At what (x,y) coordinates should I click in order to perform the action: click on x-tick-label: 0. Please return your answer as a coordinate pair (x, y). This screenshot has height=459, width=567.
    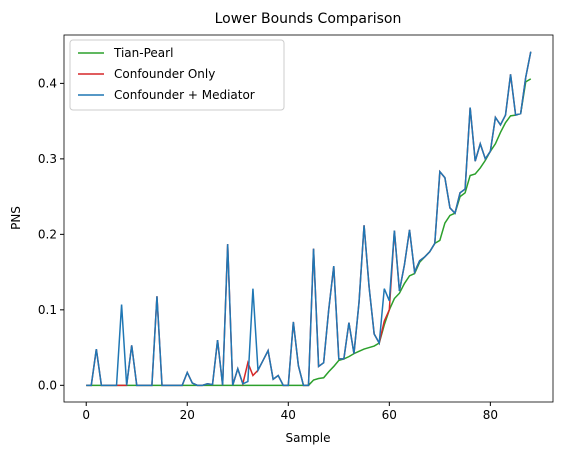
    Looking at the image, I should click on (86, 415).